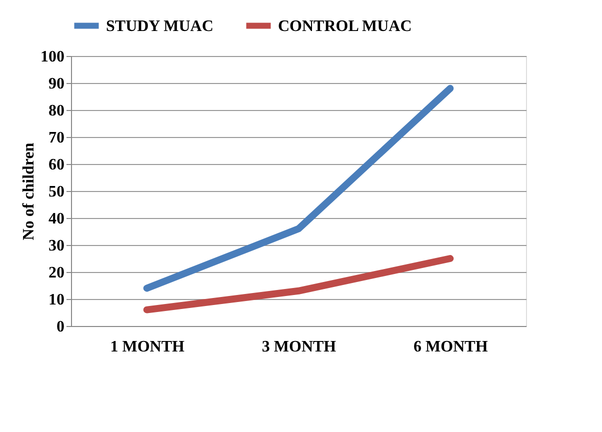 This screenshot has width=602, height=432. What do you see at coordinates (56, 84) in the screenshot?
I see `y-tick-label: 90` at bounding box center [56, 84].